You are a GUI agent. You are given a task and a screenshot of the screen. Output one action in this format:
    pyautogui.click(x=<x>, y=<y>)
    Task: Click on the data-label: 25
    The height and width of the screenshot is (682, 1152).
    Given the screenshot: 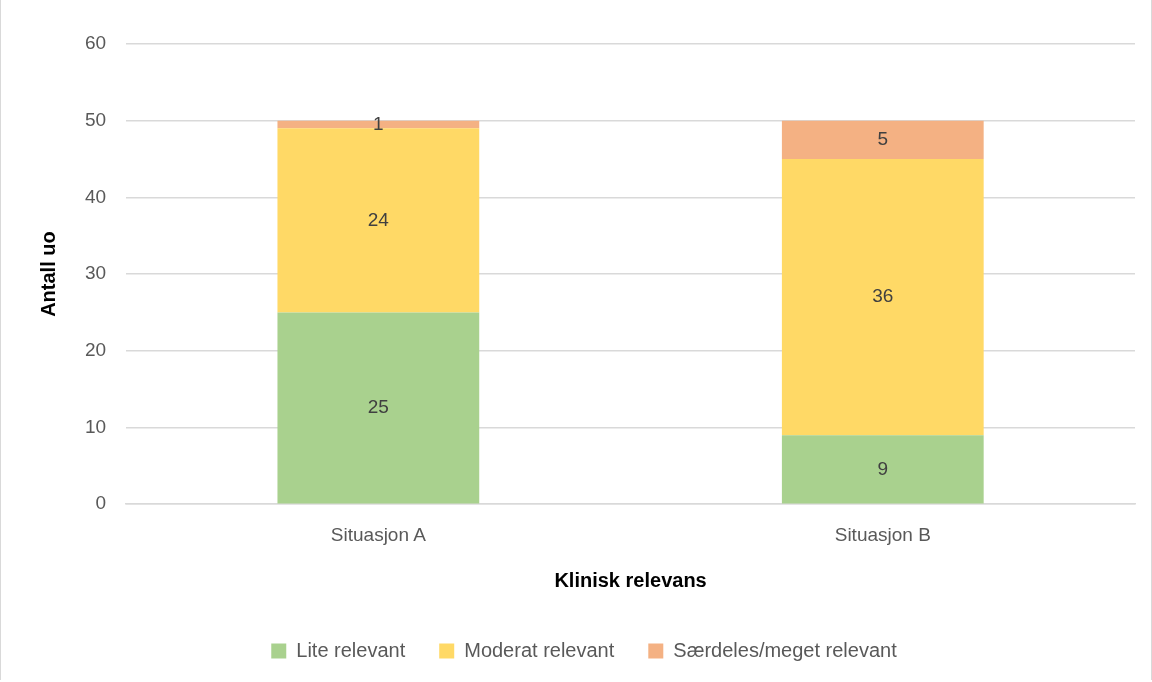 What is the action you would take?
    pyautogui.click(x=378, y=407)
    